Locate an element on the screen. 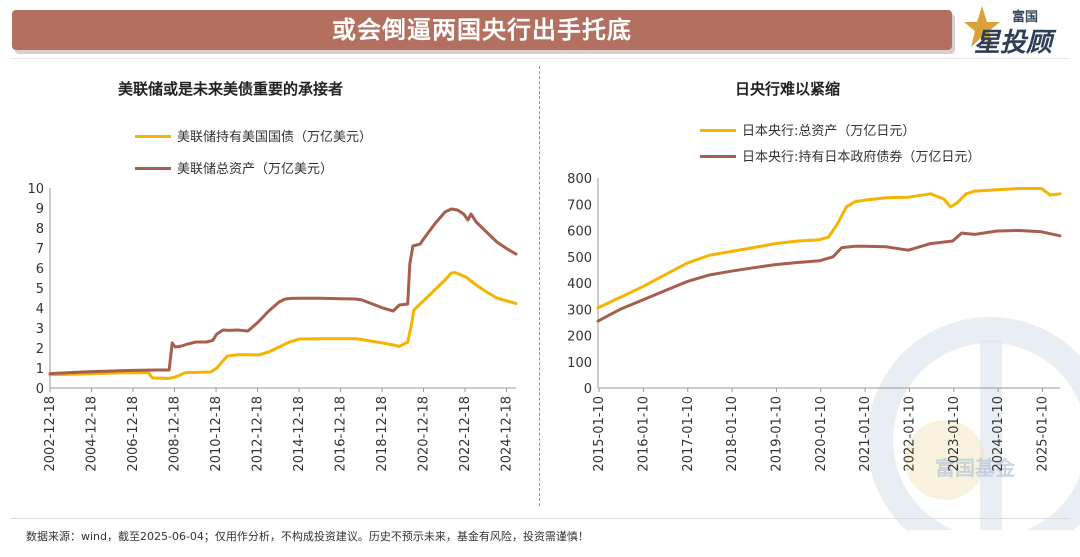 This screenshot has width=1080, height=557. x-tick-label: 2024-01-10 is located at coordinates (998, 434).